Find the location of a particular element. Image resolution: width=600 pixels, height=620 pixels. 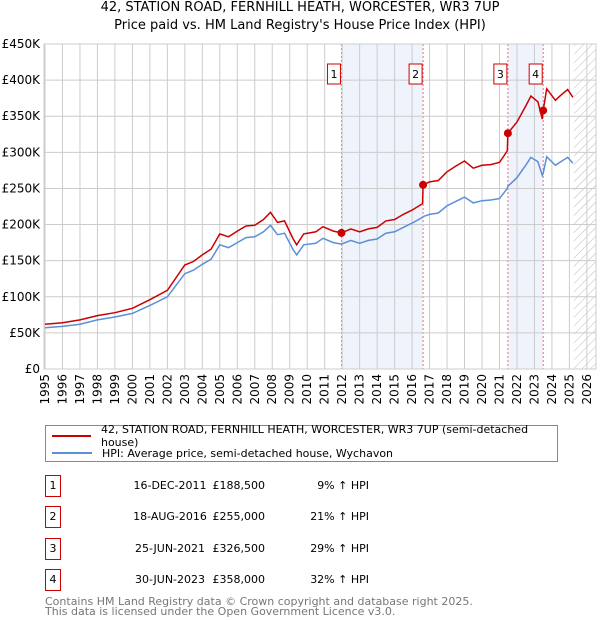

y-tick-label: £450K is located at coordinates (22, 44).